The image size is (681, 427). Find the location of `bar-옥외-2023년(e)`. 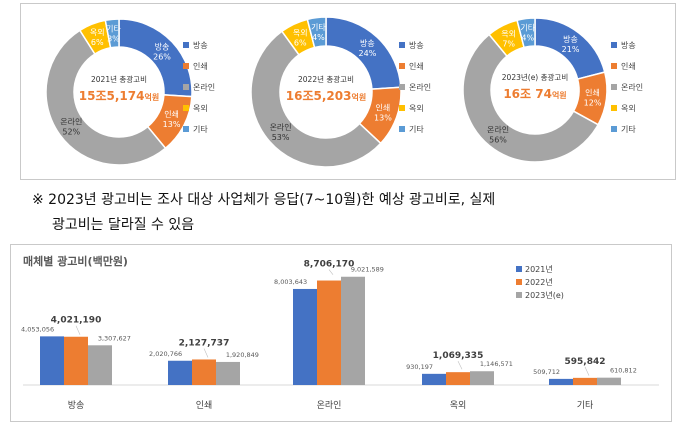

bar-옥외-2023년(e) is located at coordinates (482, 378).